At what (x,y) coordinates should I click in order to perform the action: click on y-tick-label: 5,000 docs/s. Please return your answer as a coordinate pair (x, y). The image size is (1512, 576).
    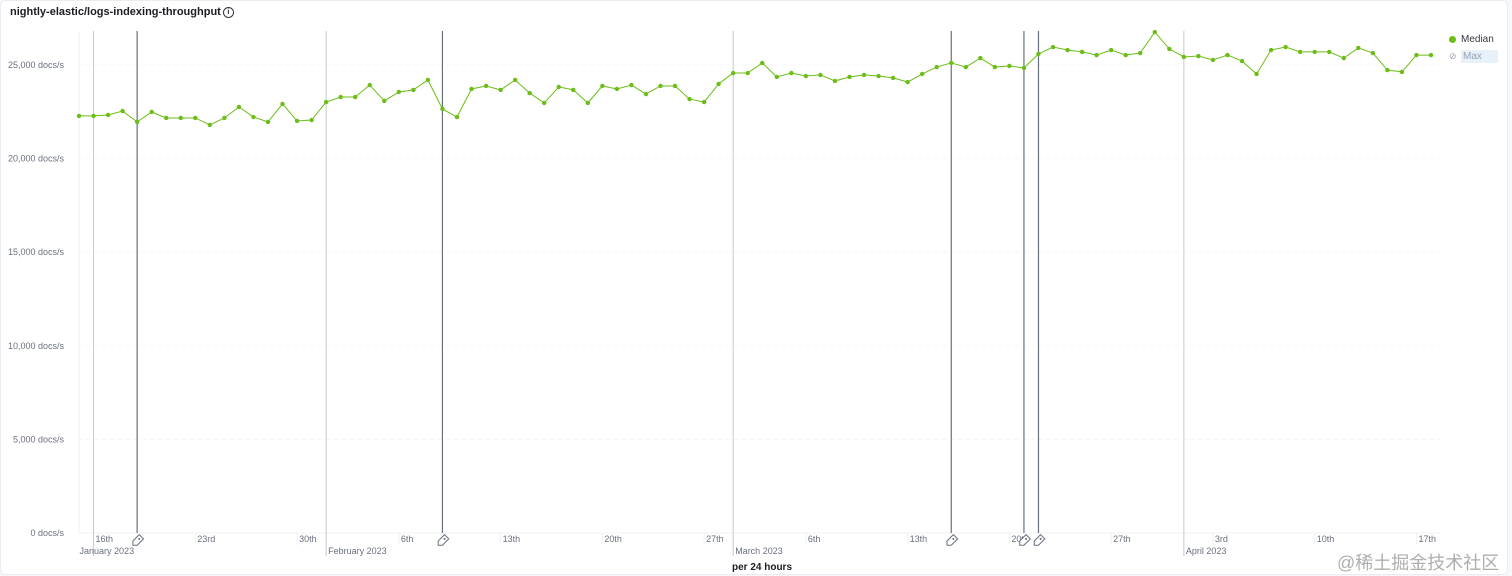
    Looking at the image, I should click on (39, 439).